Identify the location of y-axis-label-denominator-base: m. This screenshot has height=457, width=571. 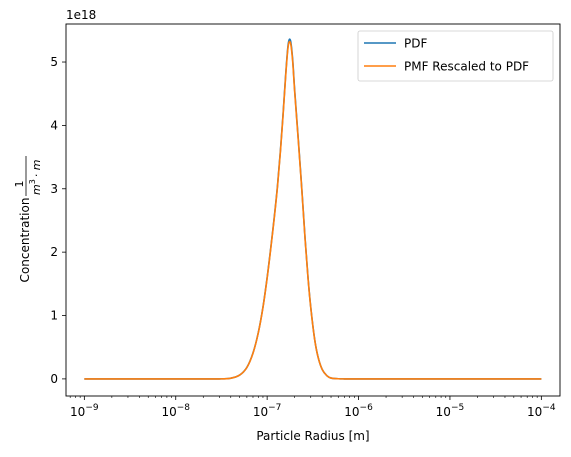
(36, 189).